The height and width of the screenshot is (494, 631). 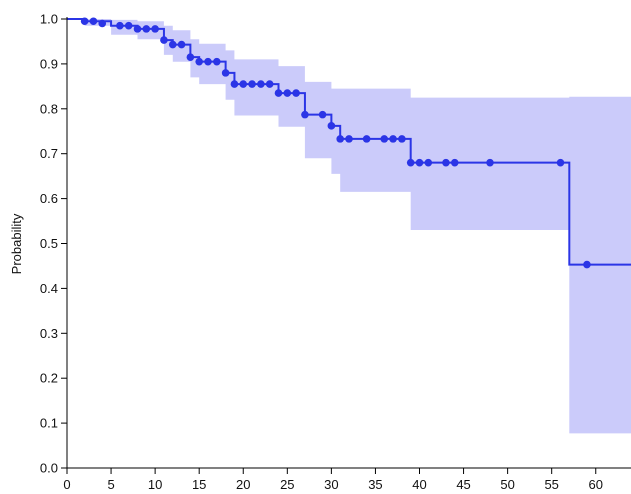 I want to click on y-tick-label-7: 0.7, so click(x=49, y=153).